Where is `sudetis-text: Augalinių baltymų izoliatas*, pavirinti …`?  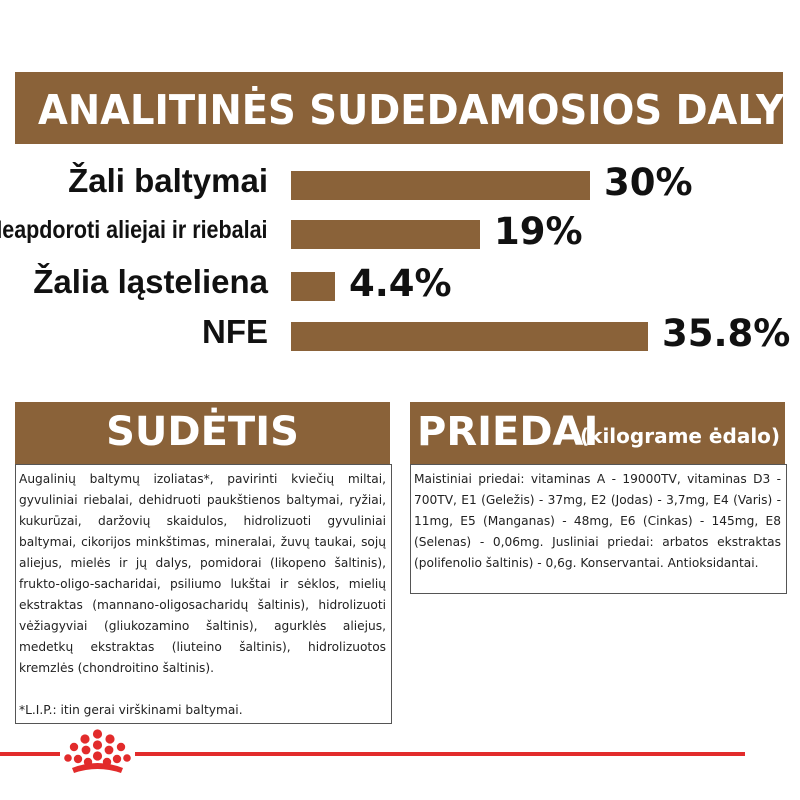
sudetis-text: Augalinių baltymų izoliatas*, pavirinti … is located at coordinates (202, 573).